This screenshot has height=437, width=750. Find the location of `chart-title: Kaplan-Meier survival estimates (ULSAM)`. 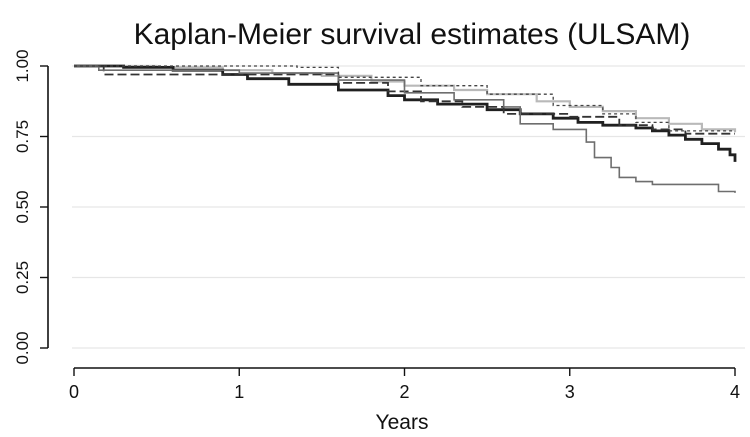

chart-title: Kaplan-Meier survival estimates (ULSAM) is located at coordinates (412, 34).